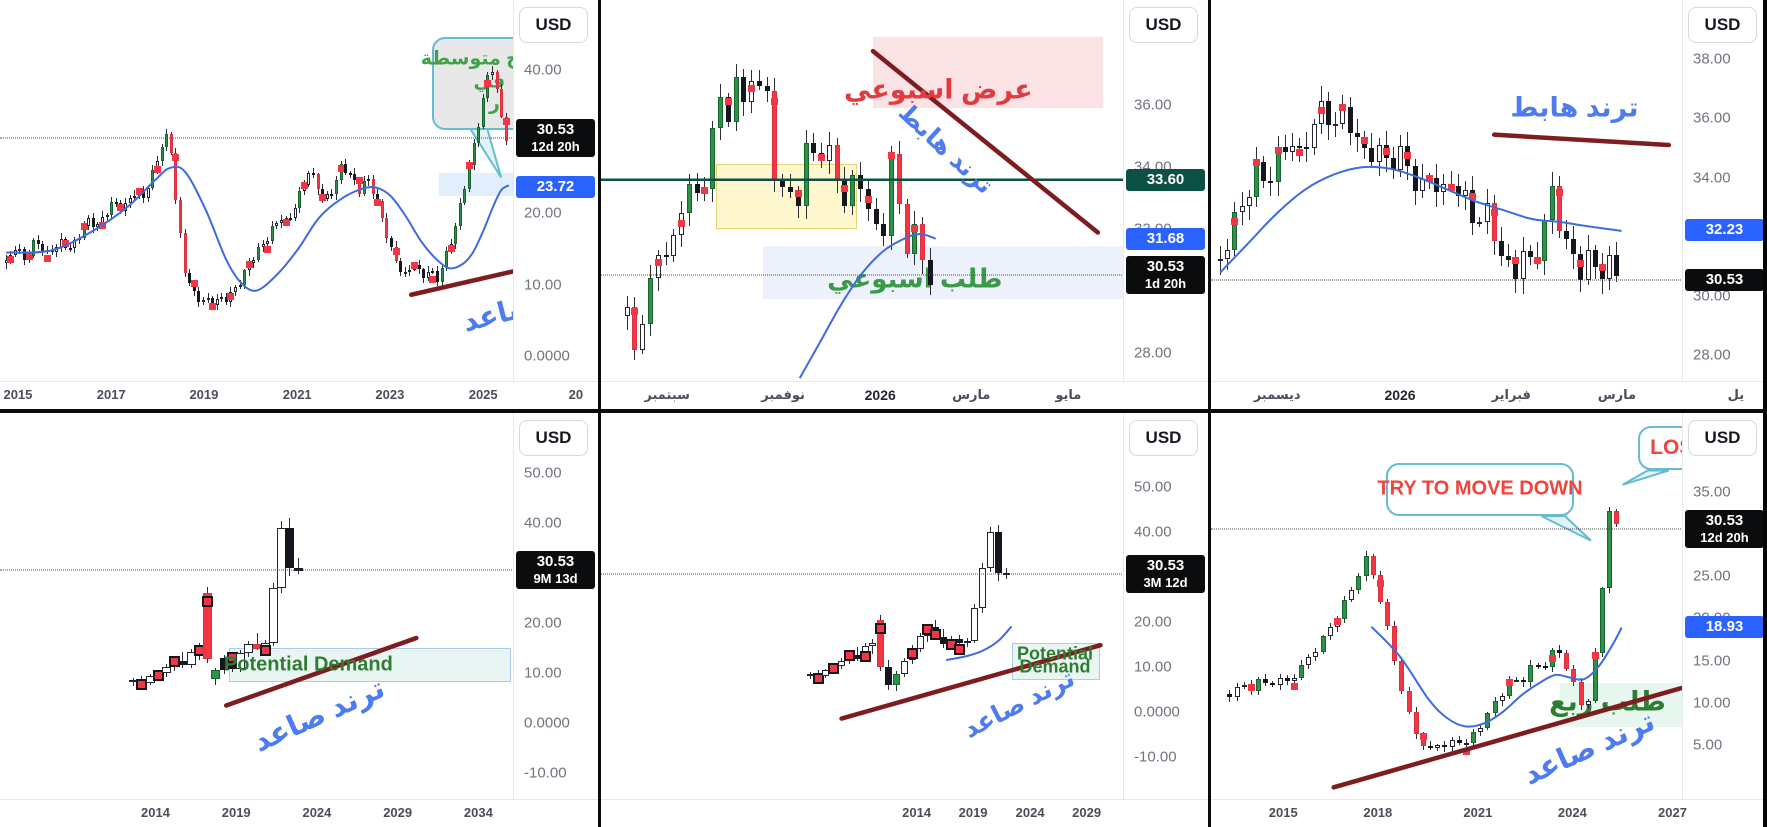 This screenshot has height=827, width=1767. Describe the element at coordinates (543, 523) in the screenshot. I see `price-tick-label: 40.00` at that location.